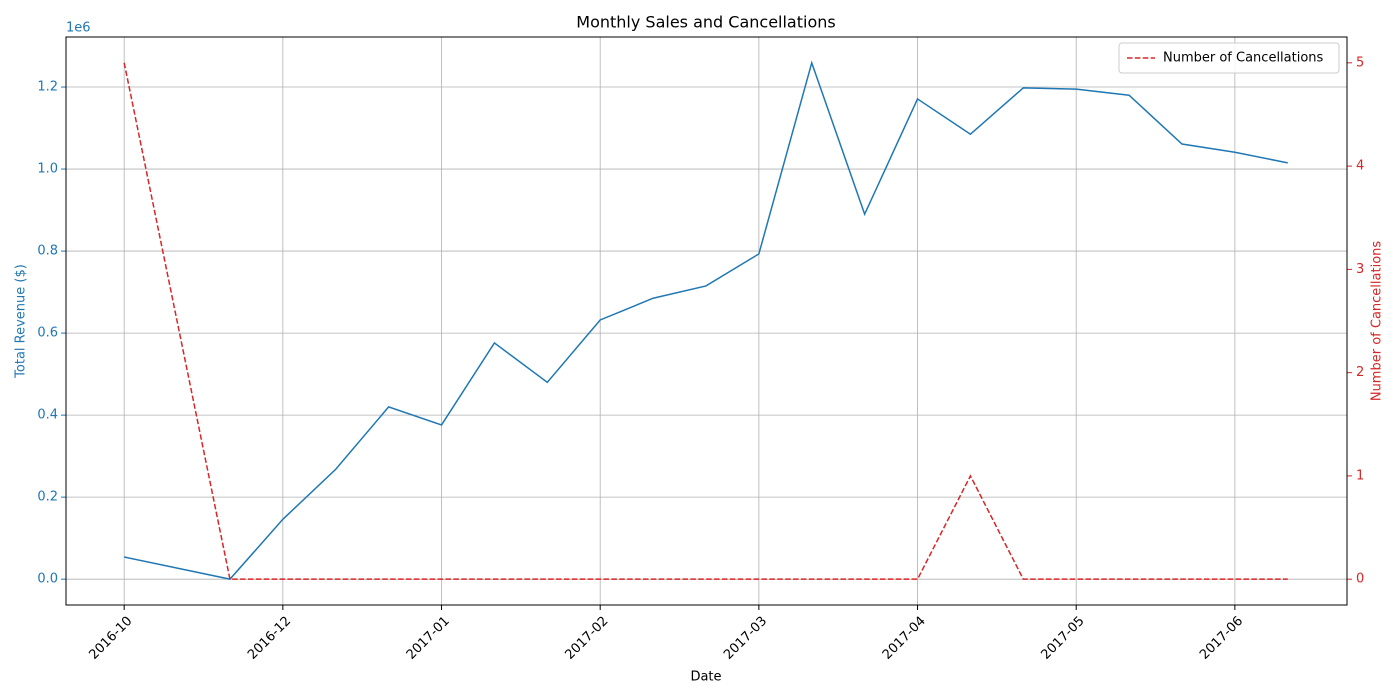 This screenshot has width=1400, height=700. Describe the element at coordinates (1360, 579) in the screenshot. I see `y2-tick-label: 0` at that location.